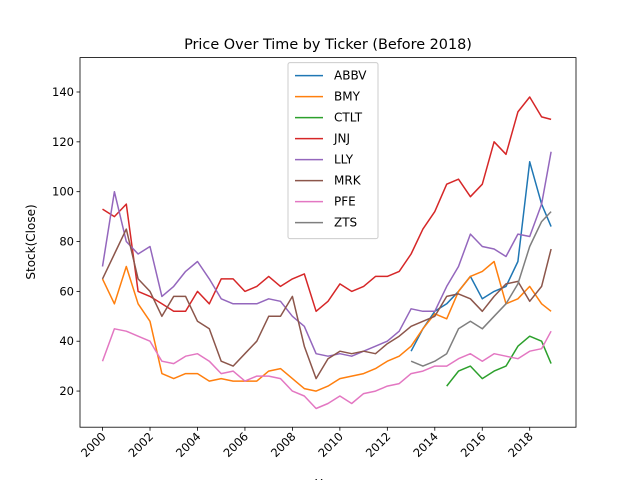 This screenshot has width=640, height=480. I want to click on y-axis-label: Stock(Close), so click(31, 241).